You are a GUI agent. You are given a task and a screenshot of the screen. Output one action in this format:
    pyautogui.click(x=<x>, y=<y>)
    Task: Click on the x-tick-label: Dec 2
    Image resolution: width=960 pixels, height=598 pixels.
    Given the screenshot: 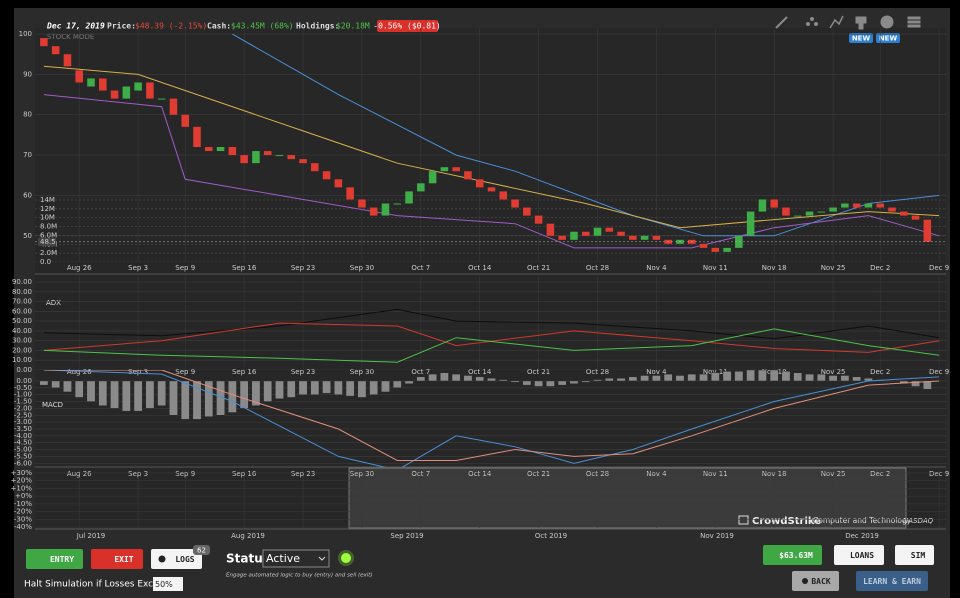 What is the action you would take?
    pyautogui.click(x=880, y=268)
    